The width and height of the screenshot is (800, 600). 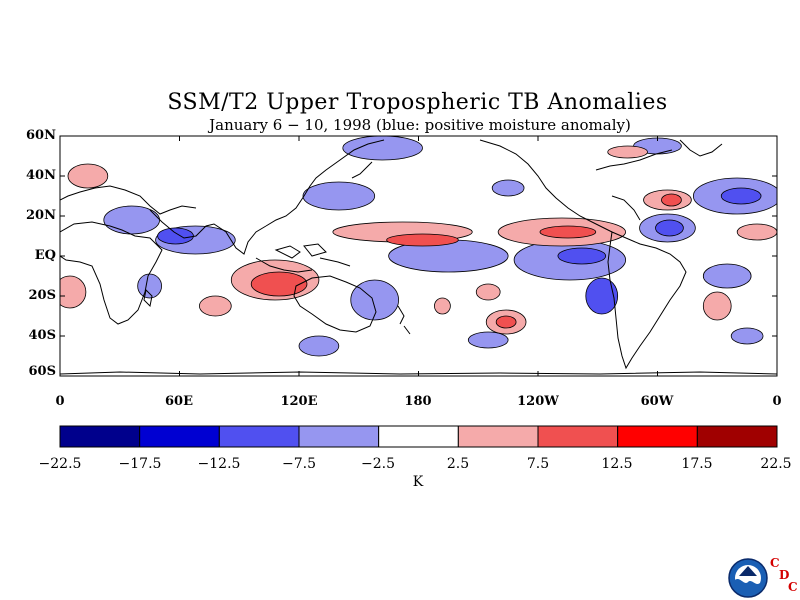 What do you see at coordinates (546, 186) in the screenshot?
I see `coastline-north-america` at bounding box center [546, 186].